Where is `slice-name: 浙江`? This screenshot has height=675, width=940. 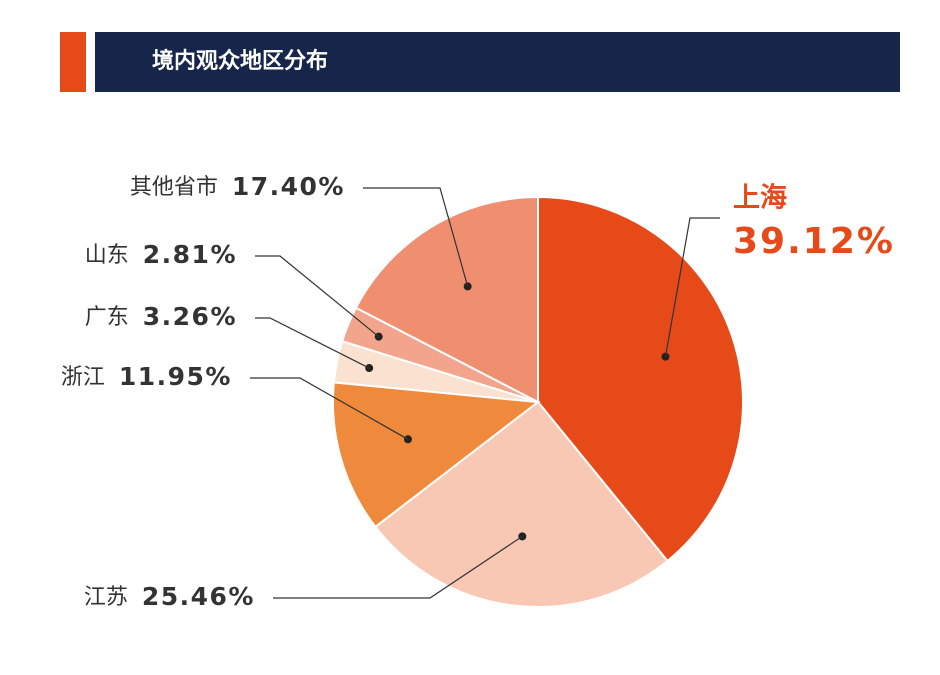 slice-name: 浙江 is located at coordinates (83, 377).